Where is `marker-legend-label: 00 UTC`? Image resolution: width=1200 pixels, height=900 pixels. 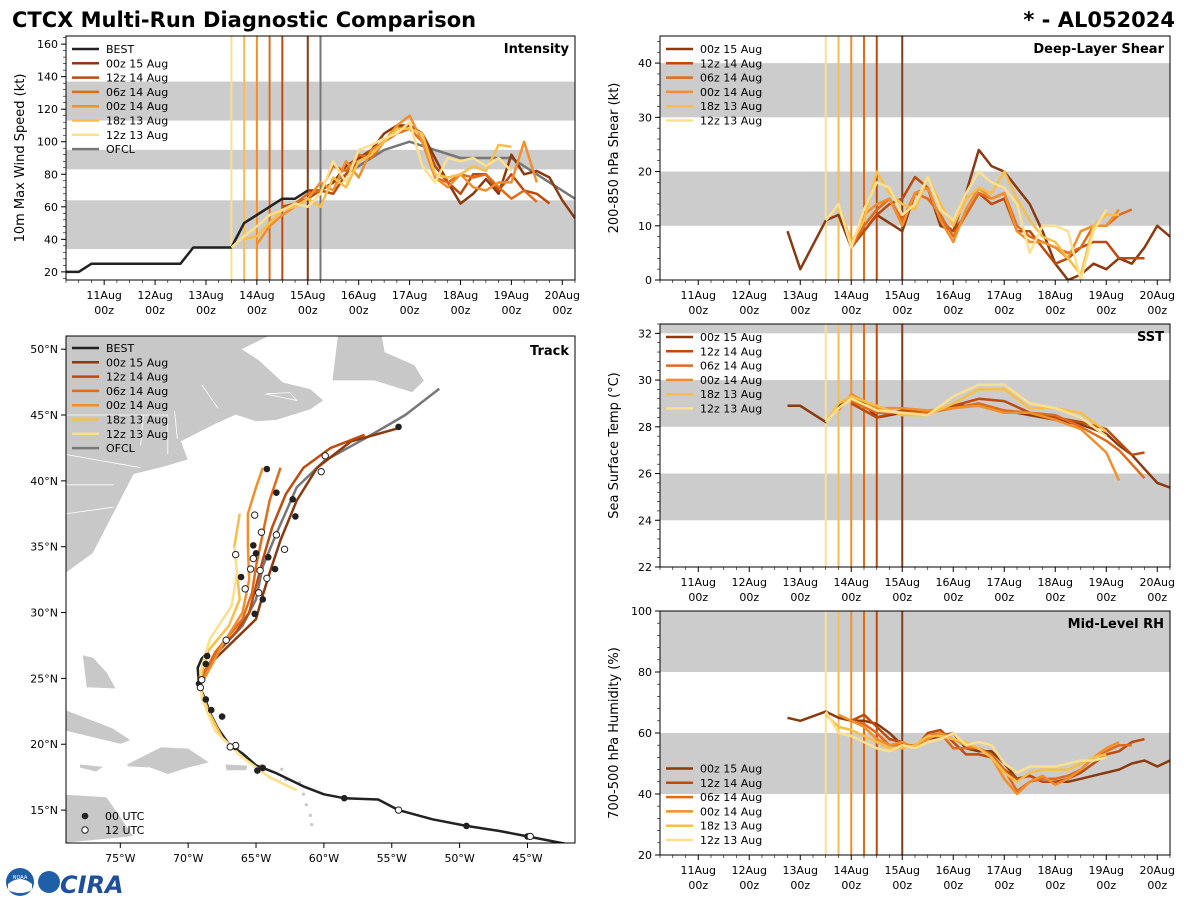
marker-legend-label: 00 UTC is located at coordinates (125, 816).